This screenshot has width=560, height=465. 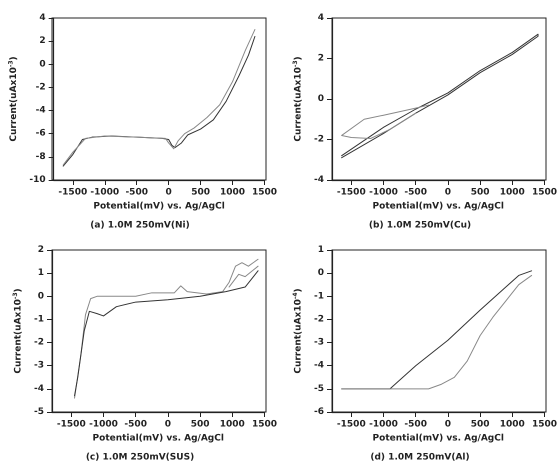 I want to click on text: (a) 1.0M 250mV(Ni), so click(x=140, y=225).